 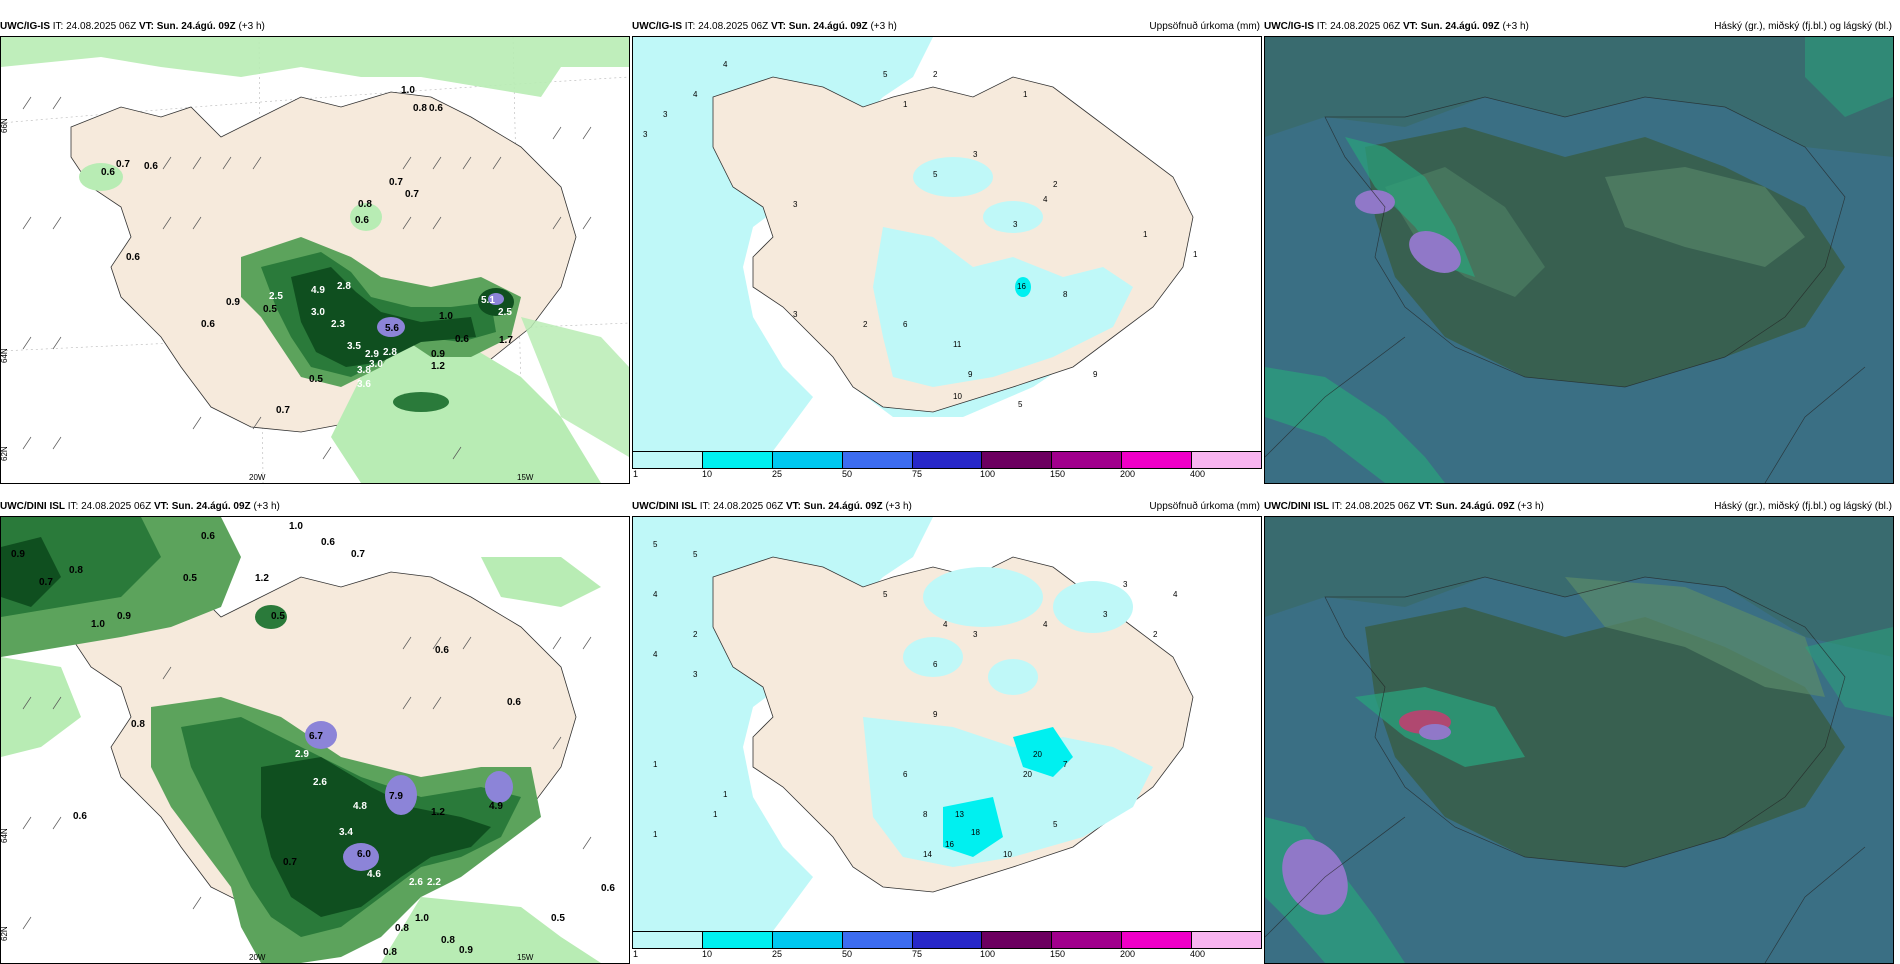 What do you see at coordinates (1128, 474) in the screenshot?
I see `colorbar-tick: 200` at bounding box center [1128, 474].